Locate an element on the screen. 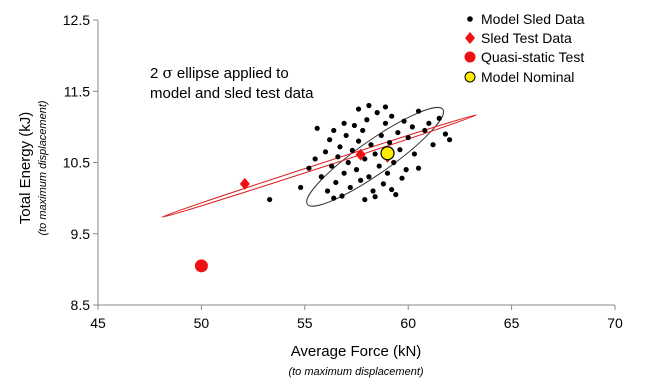 The image size is (645, 385). legend-ring-marker is located at coordinates (470, 77).